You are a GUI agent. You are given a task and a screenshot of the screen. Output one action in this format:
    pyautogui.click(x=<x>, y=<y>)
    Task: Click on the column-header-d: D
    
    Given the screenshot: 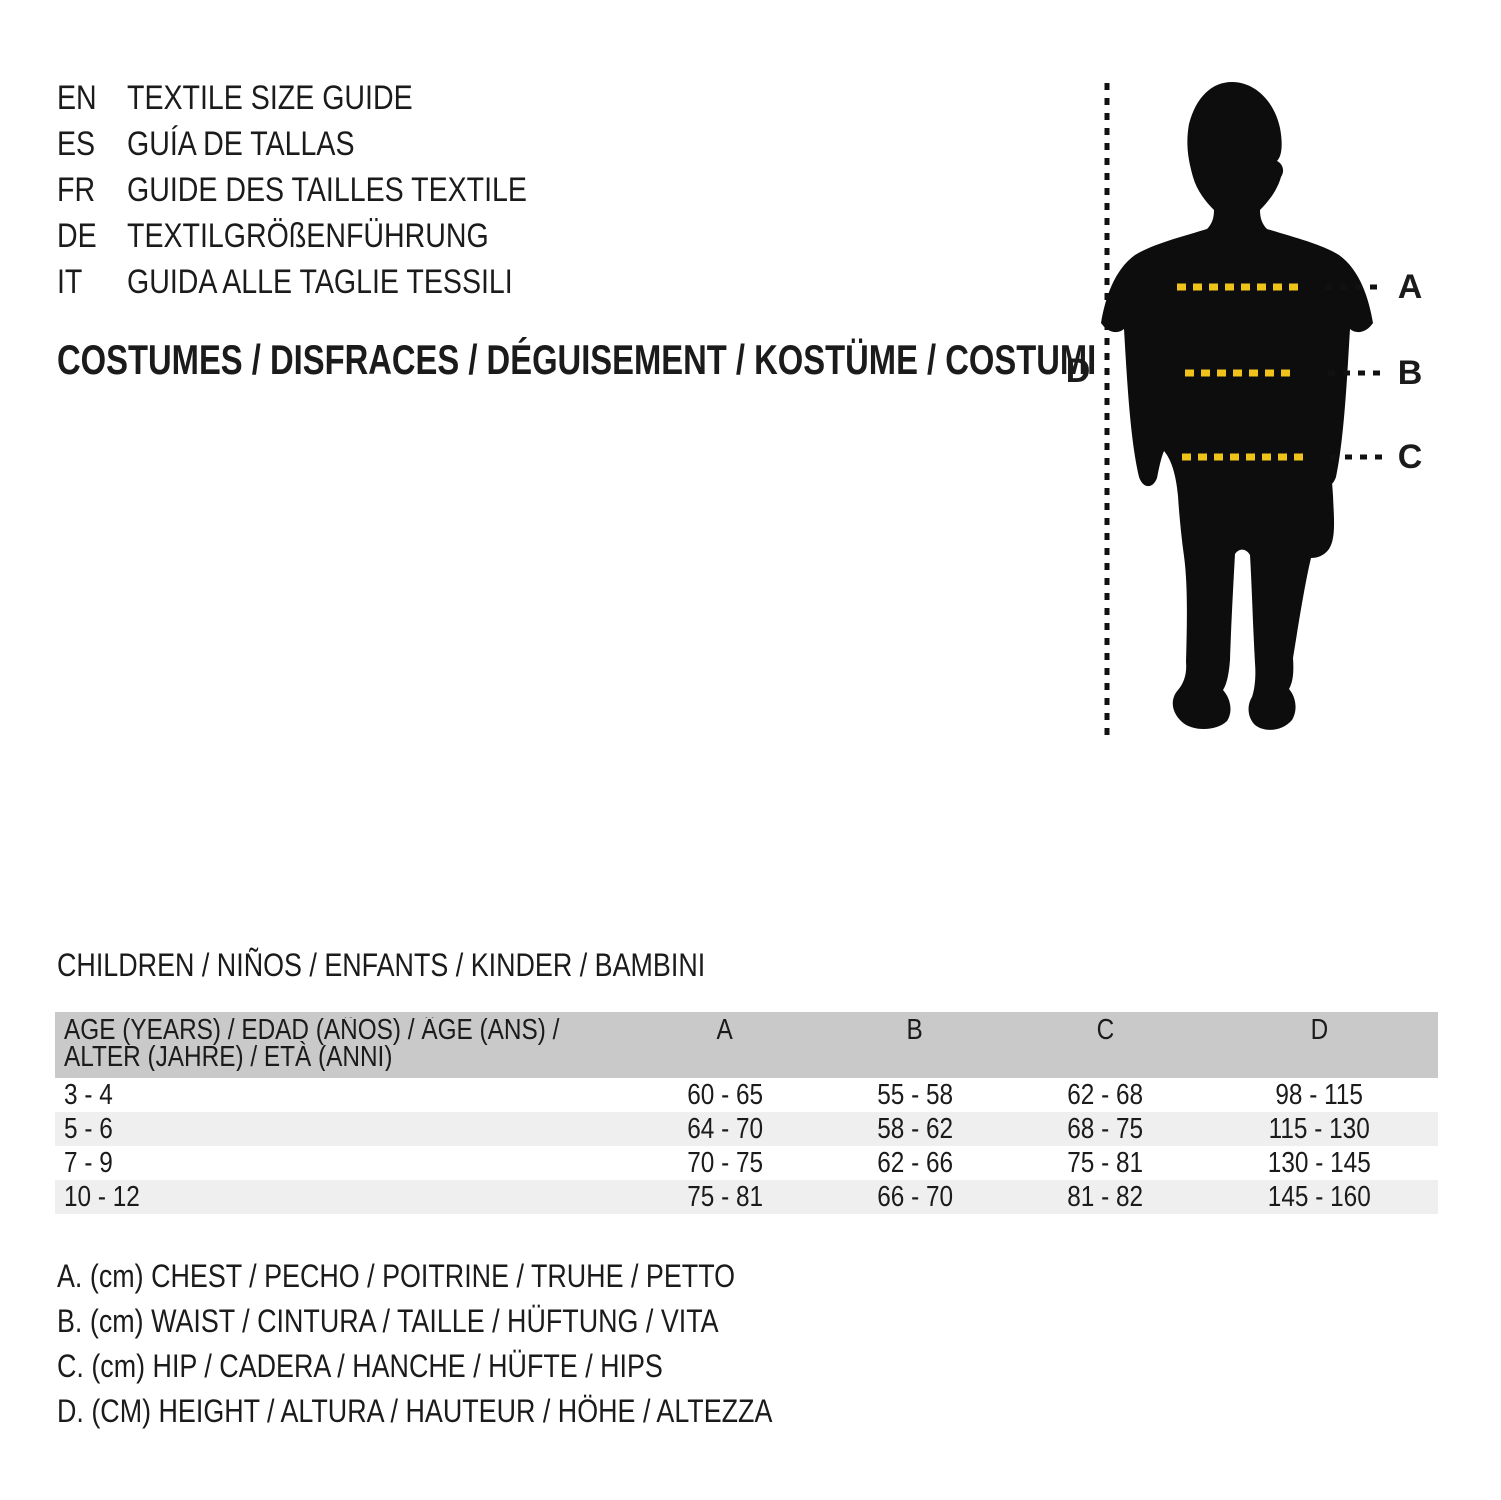 What is the action you would take?
    pyautogui.click(x=1319, y=1042)
    